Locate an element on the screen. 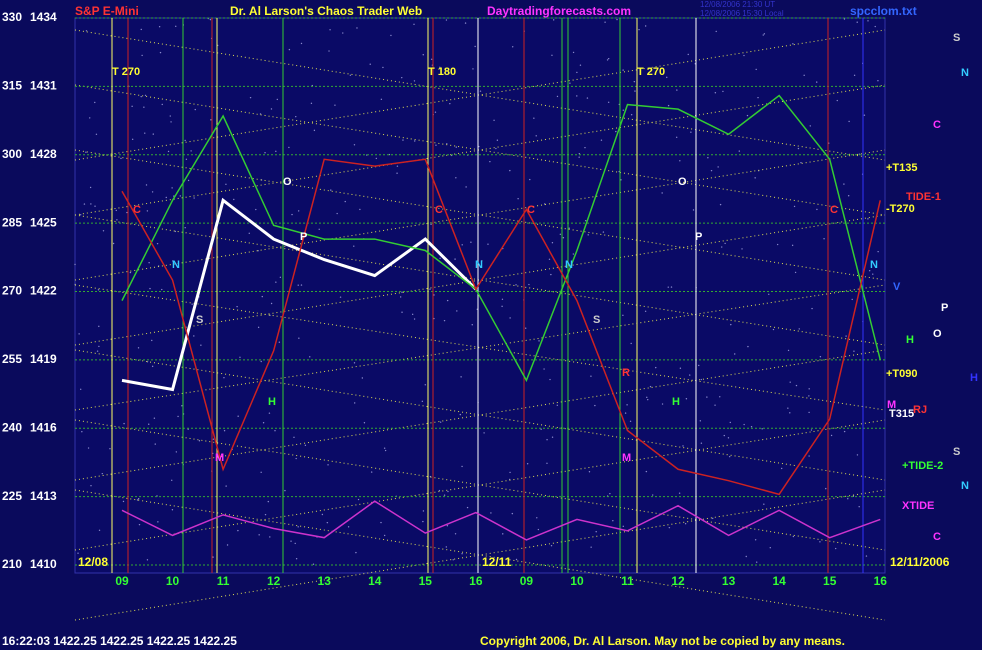 The height and width of the screenshot is (650, 982). y-tick-label: 1419 is located at coordinates (43, 359).